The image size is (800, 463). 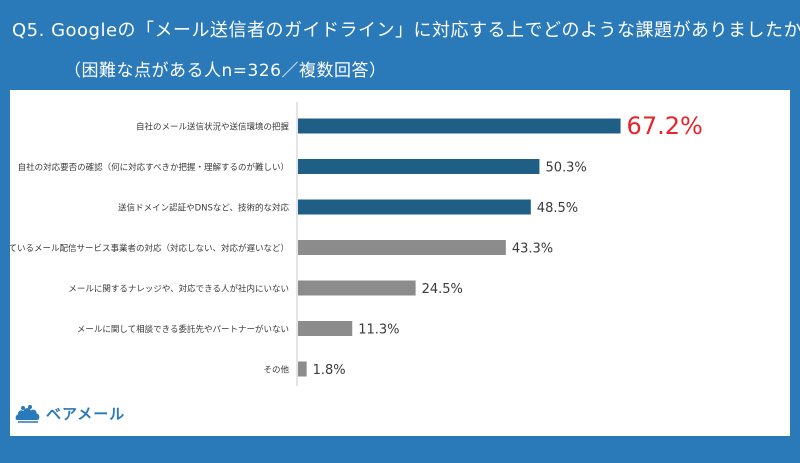 I want to click on brand-name: ベアメール, so click(x=86, y=413).